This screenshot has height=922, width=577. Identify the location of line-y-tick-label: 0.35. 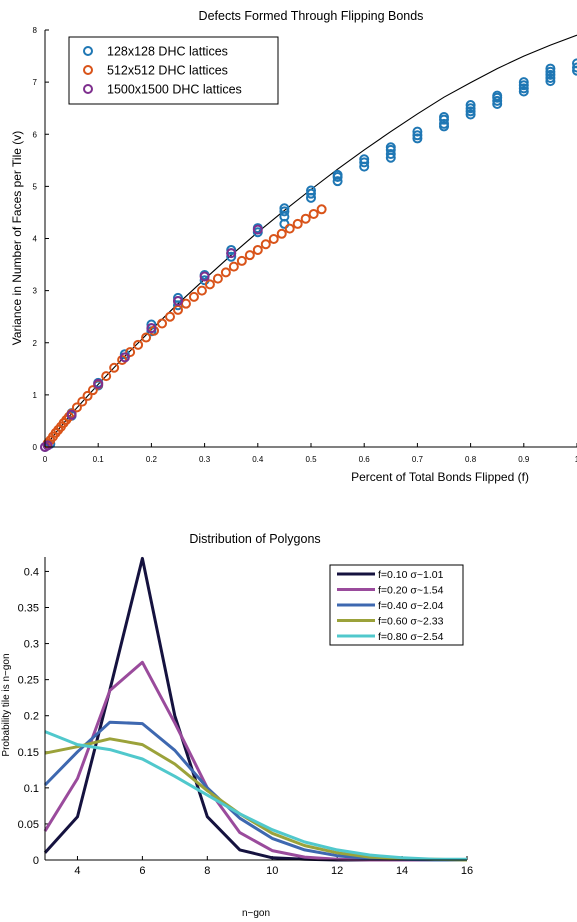
(28, 609).